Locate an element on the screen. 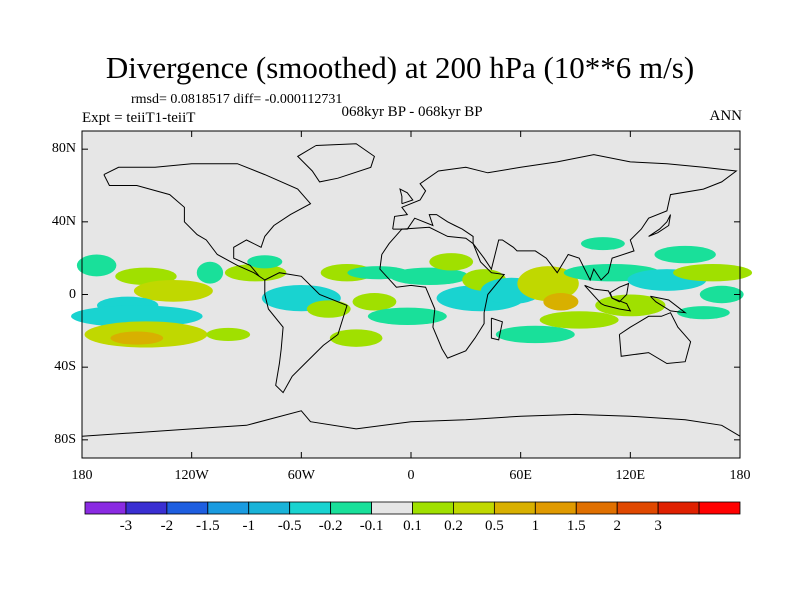 Image resolution: width=800 pixels, height=600 pixels. lon-tick-label: 0 is located at coordinates (411, 475).